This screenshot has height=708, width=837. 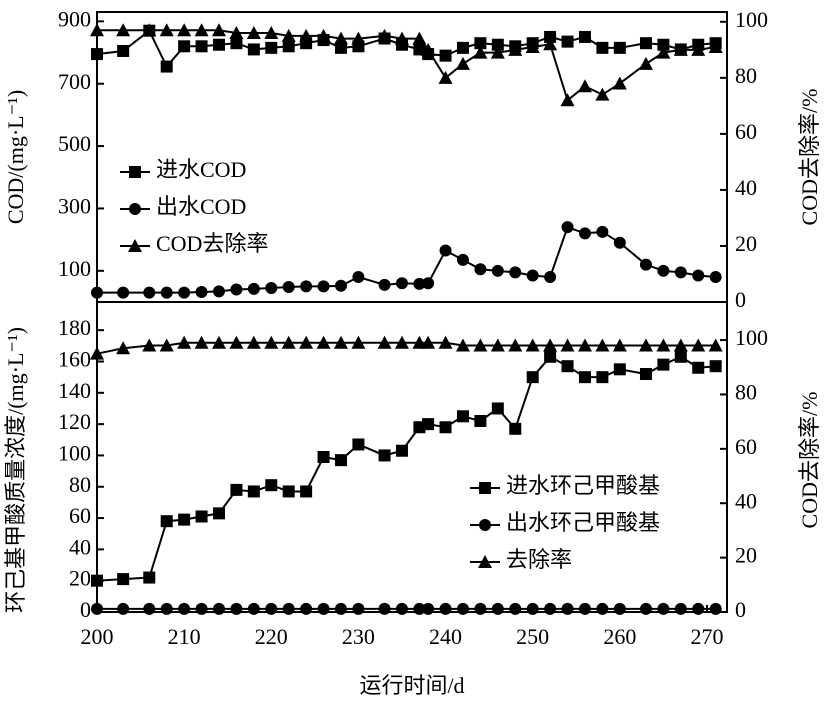 I want to click on y-tick-label: 300, so click(x=74, y=205).